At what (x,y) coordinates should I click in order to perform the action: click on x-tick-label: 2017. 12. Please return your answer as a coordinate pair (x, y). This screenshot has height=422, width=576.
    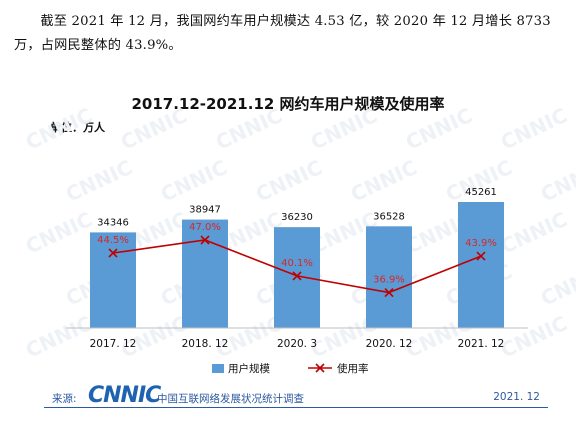
    Looking at the image, I should click on (113, 344).